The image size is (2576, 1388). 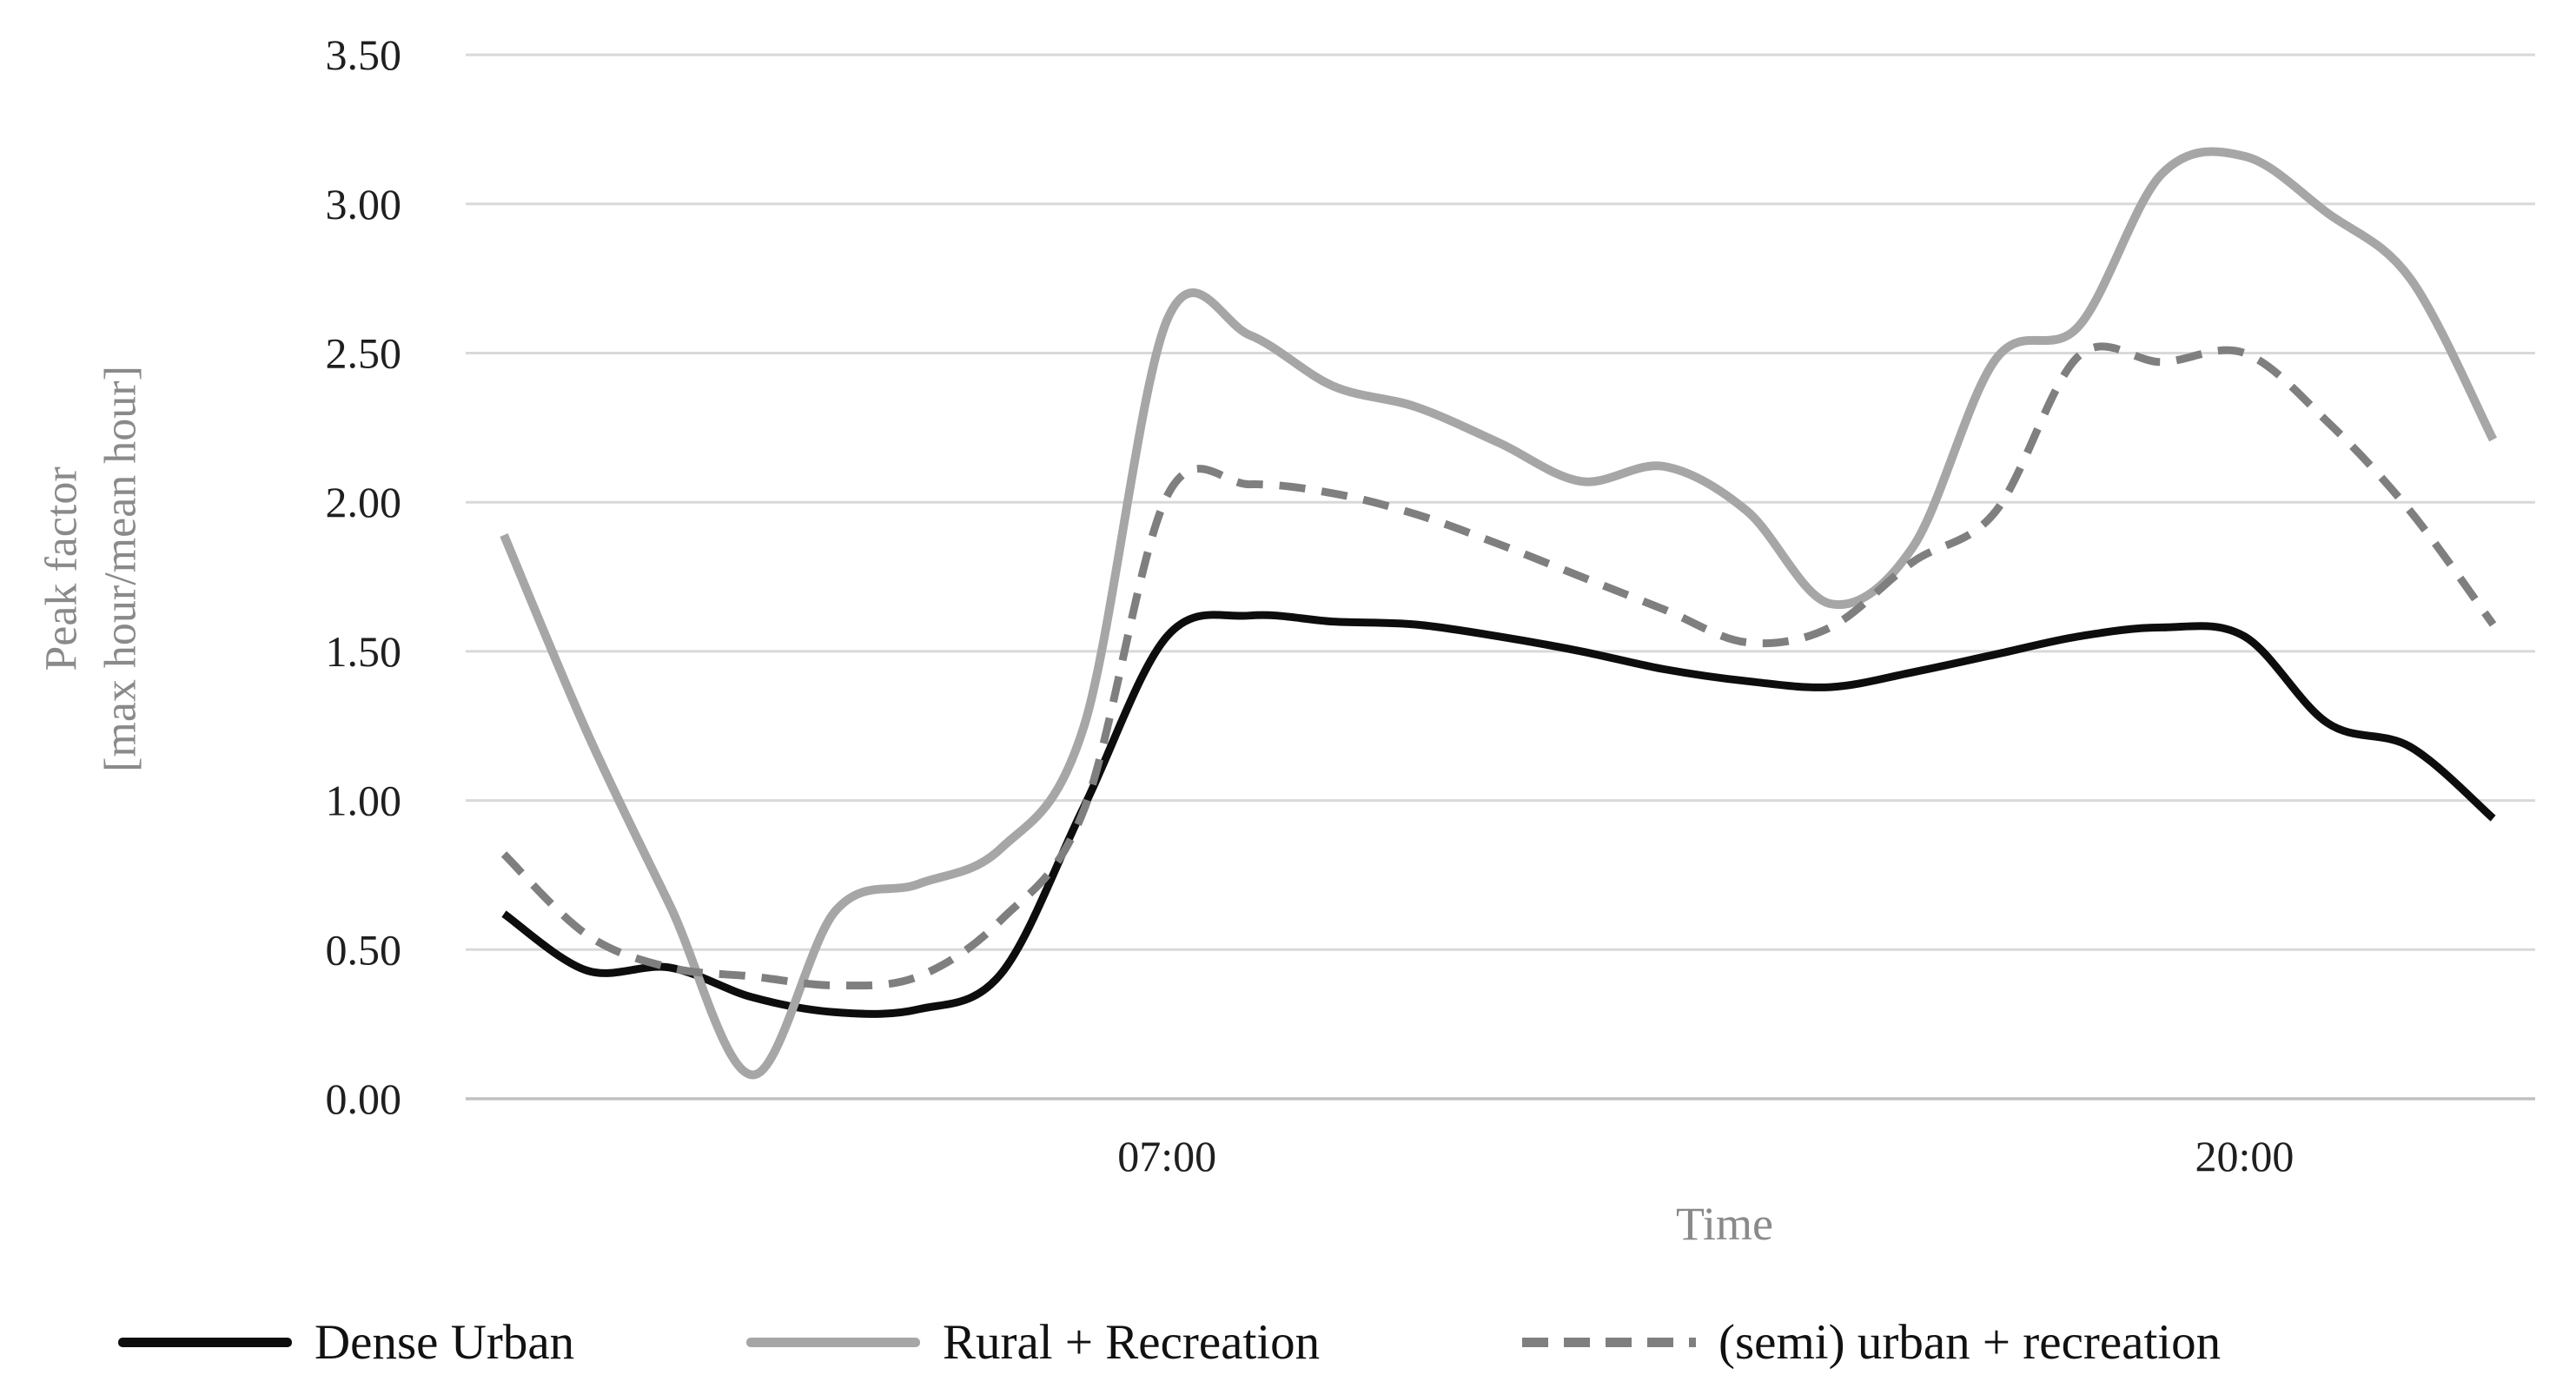 What do you see at coordinates (364, 801) in the screenshot?
I see `y-tick-label: 1.00` at bounding box center [364, 801].